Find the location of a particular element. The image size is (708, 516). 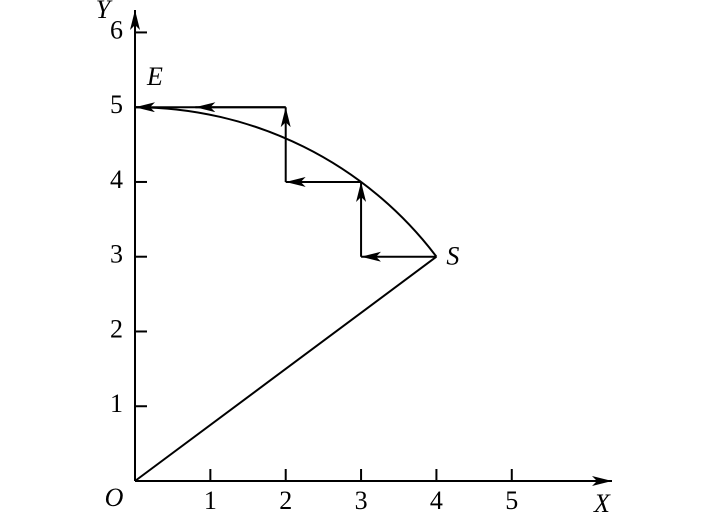

x-tick-label: 3 is located at coordinates (361, 500).